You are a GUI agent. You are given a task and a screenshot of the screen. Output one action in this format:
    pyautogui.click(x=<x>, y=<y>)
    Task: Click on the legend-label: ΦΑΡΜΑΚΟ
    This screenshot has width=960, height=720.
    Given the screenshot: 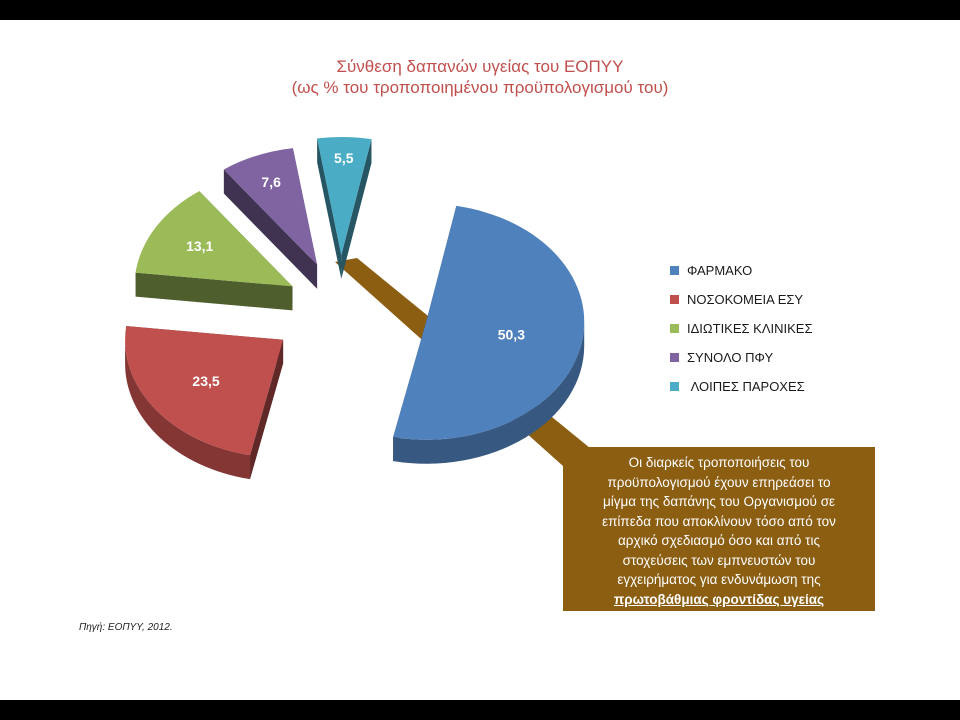 What is the action you would take?
    pyautogui.click(x=720, y=270)
    